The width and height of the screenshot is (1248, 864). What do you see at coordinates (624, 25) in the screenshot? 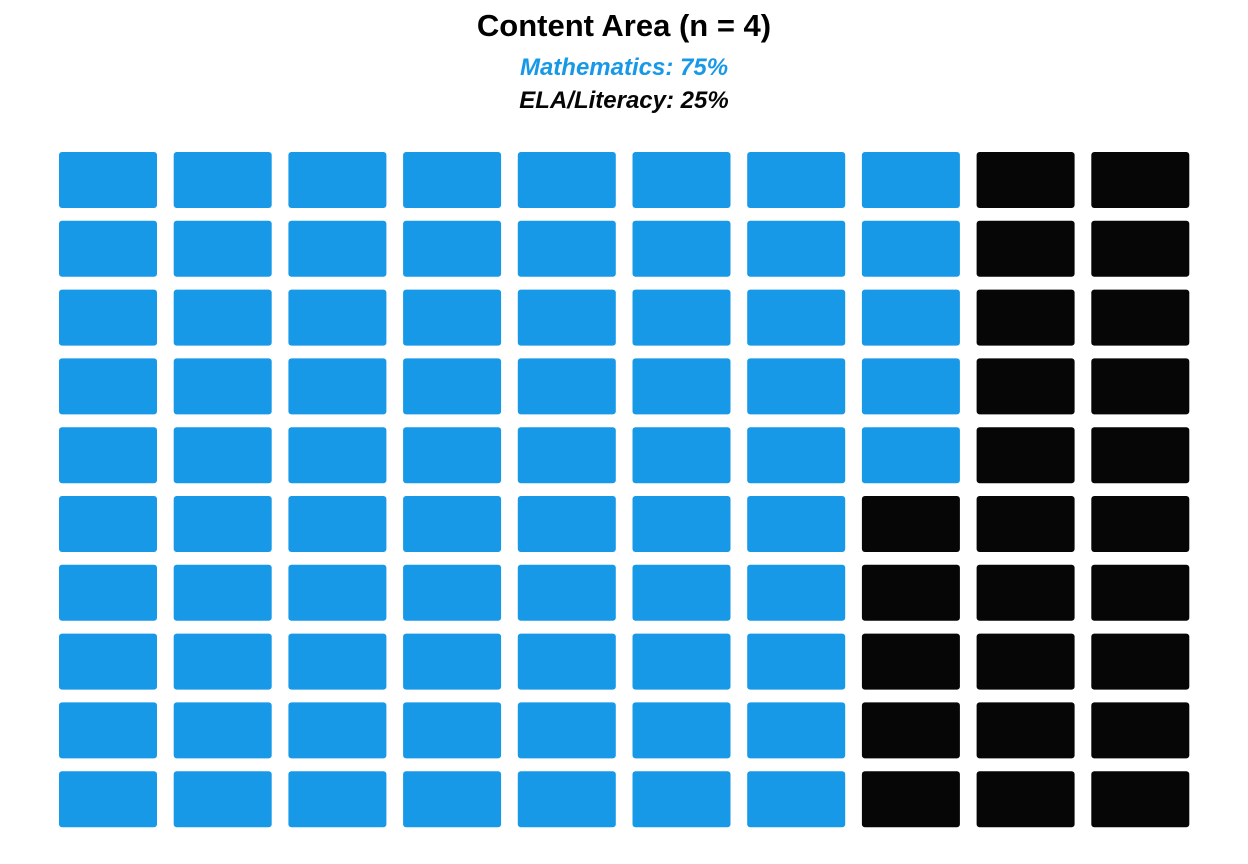
I see `chart-title: Content Area (n = 4)` at bounding box center [624, 25].